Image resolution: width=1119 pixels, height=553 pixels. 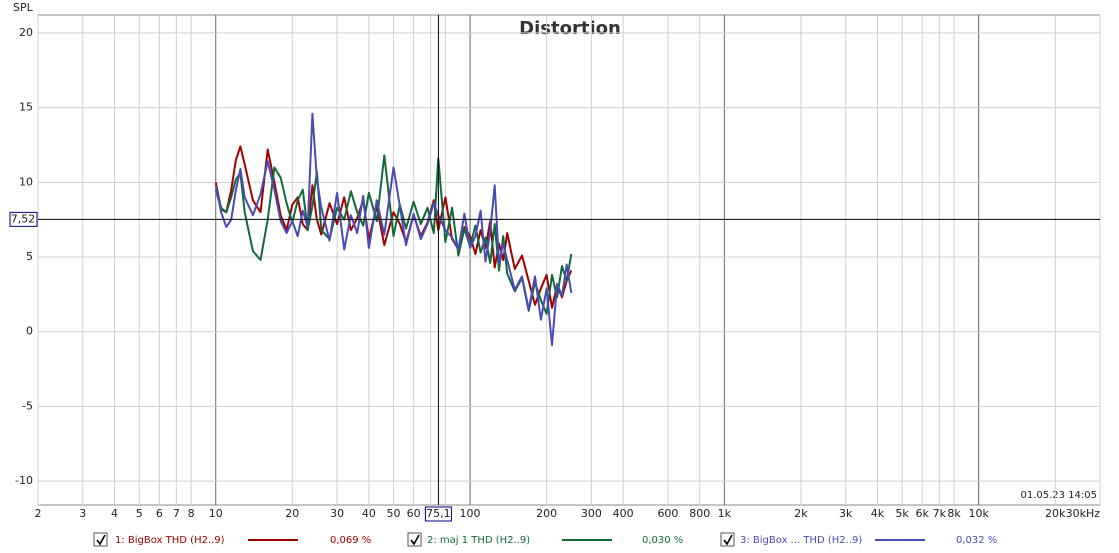 What do you see at coordinates (337, 513) in the screenshot?
I see `x-tick-label: 30` at bounding box center [337, 513].